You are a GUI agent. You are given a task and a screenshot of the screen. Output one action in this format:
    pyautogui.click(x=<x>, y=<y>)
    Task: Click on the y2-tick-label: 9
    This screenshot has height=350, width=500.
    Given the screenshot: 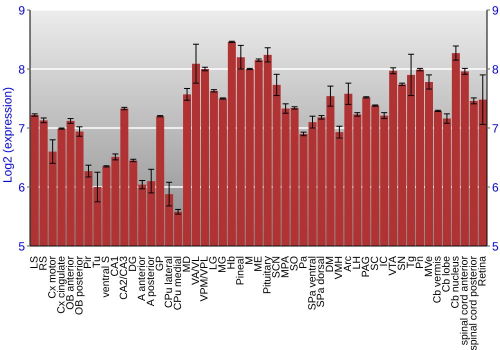 What is the action you would take?
    pyautogui.click(x=495, y=10)
    